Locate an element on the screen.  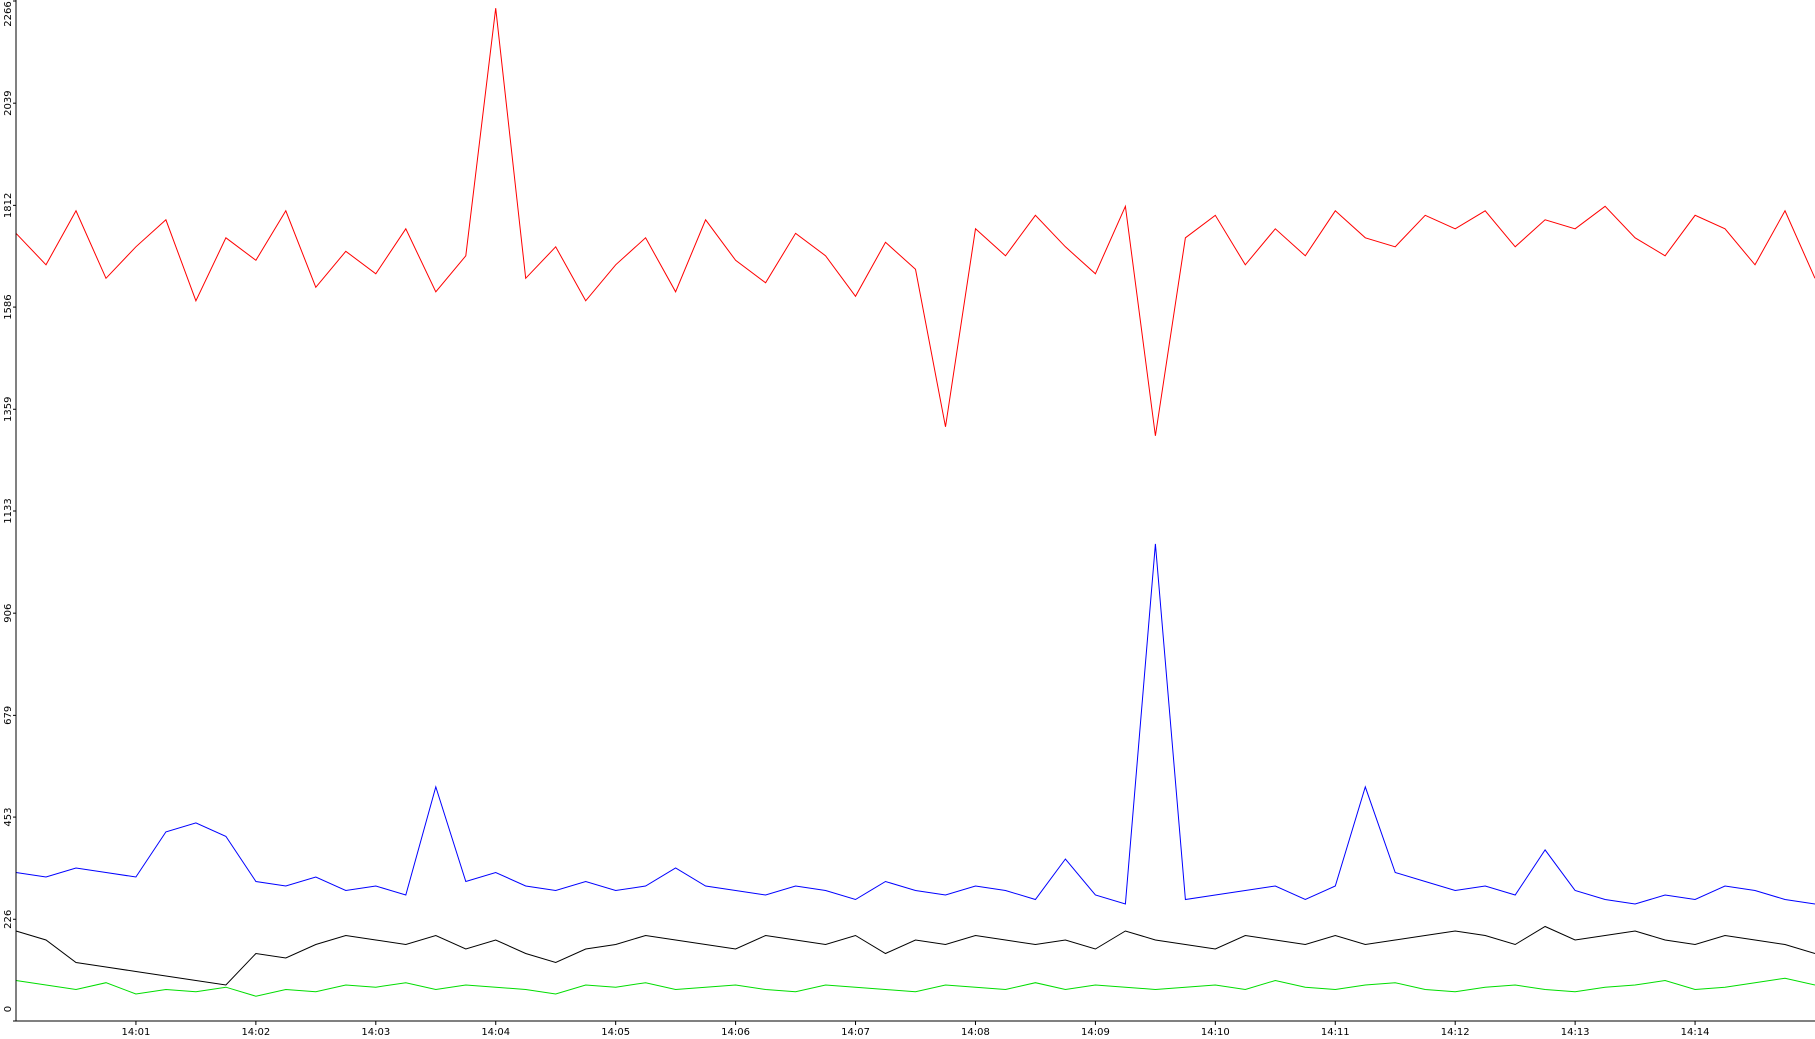
x-tick-label: 14:06 is located at coordinates (735, 1032).